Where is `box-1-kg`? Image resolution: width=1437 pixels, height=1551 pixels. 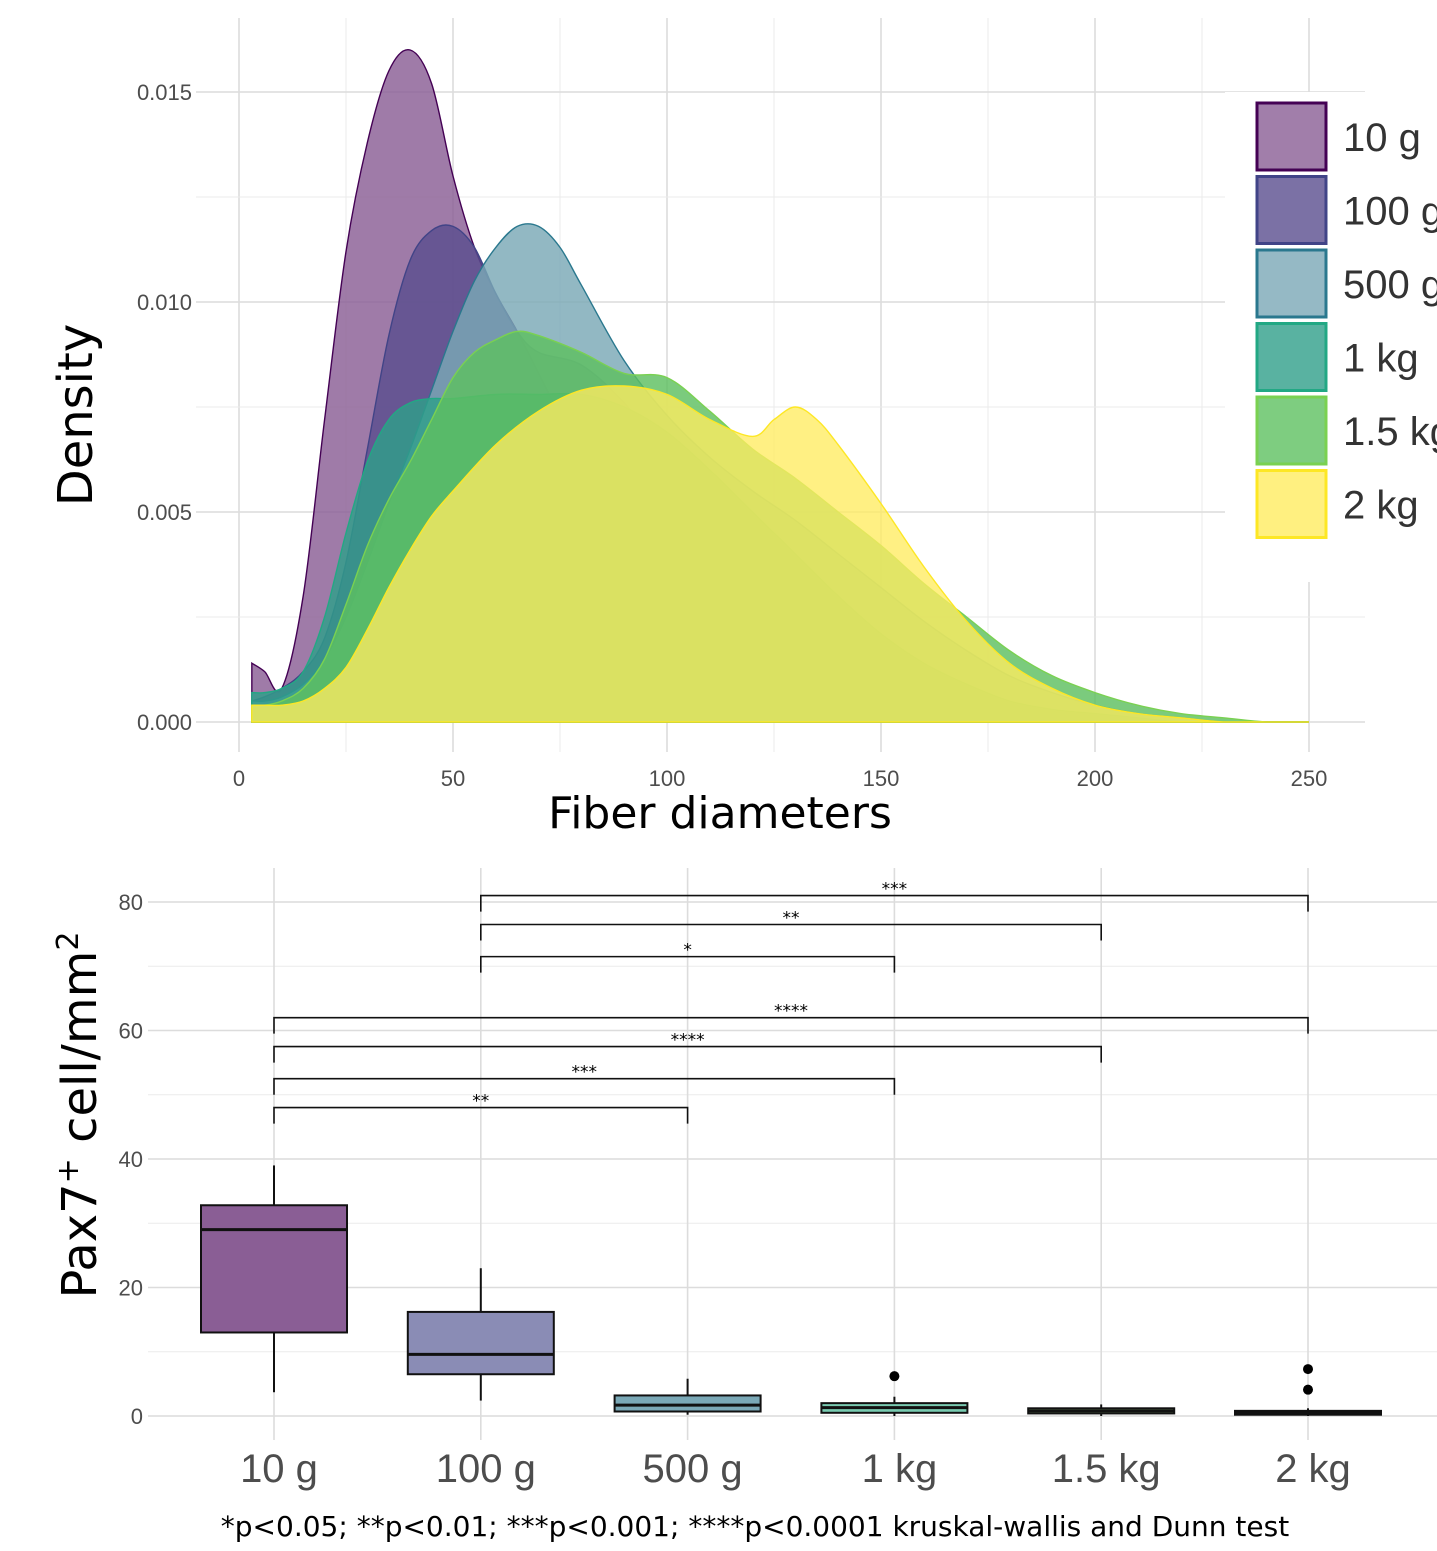 box-1-kg is located at coordinates (894, 1393).